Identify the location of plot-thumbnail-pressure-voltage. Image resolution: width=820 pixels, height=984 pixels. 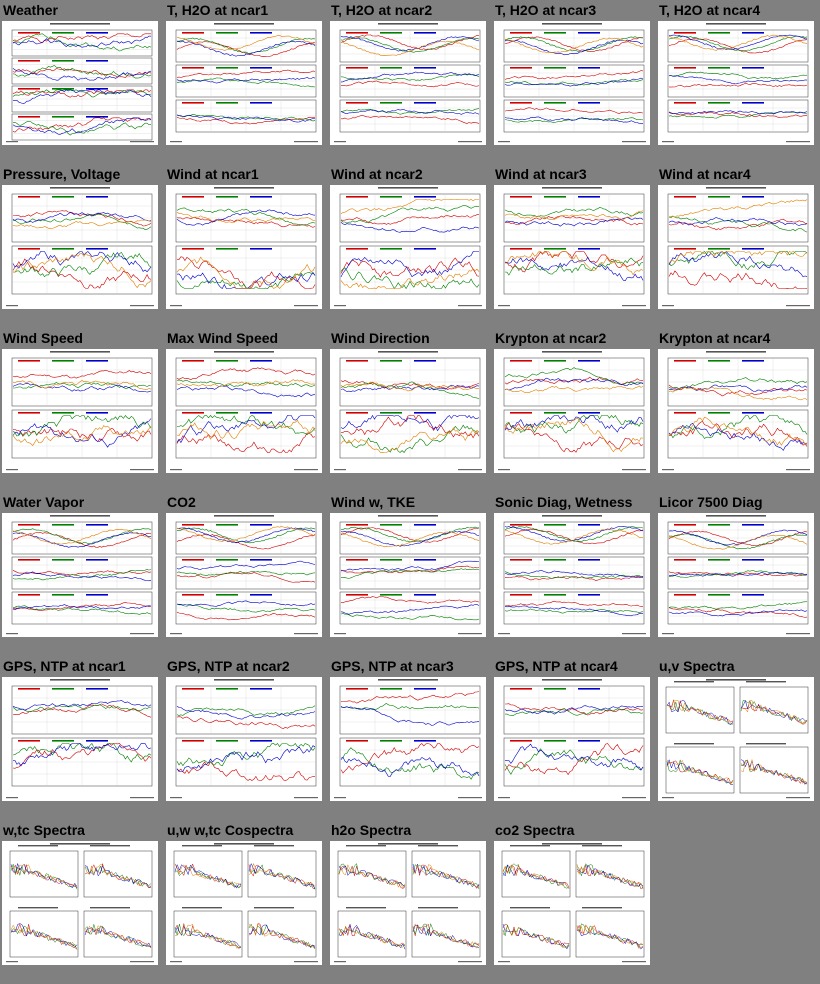
(80, 247).